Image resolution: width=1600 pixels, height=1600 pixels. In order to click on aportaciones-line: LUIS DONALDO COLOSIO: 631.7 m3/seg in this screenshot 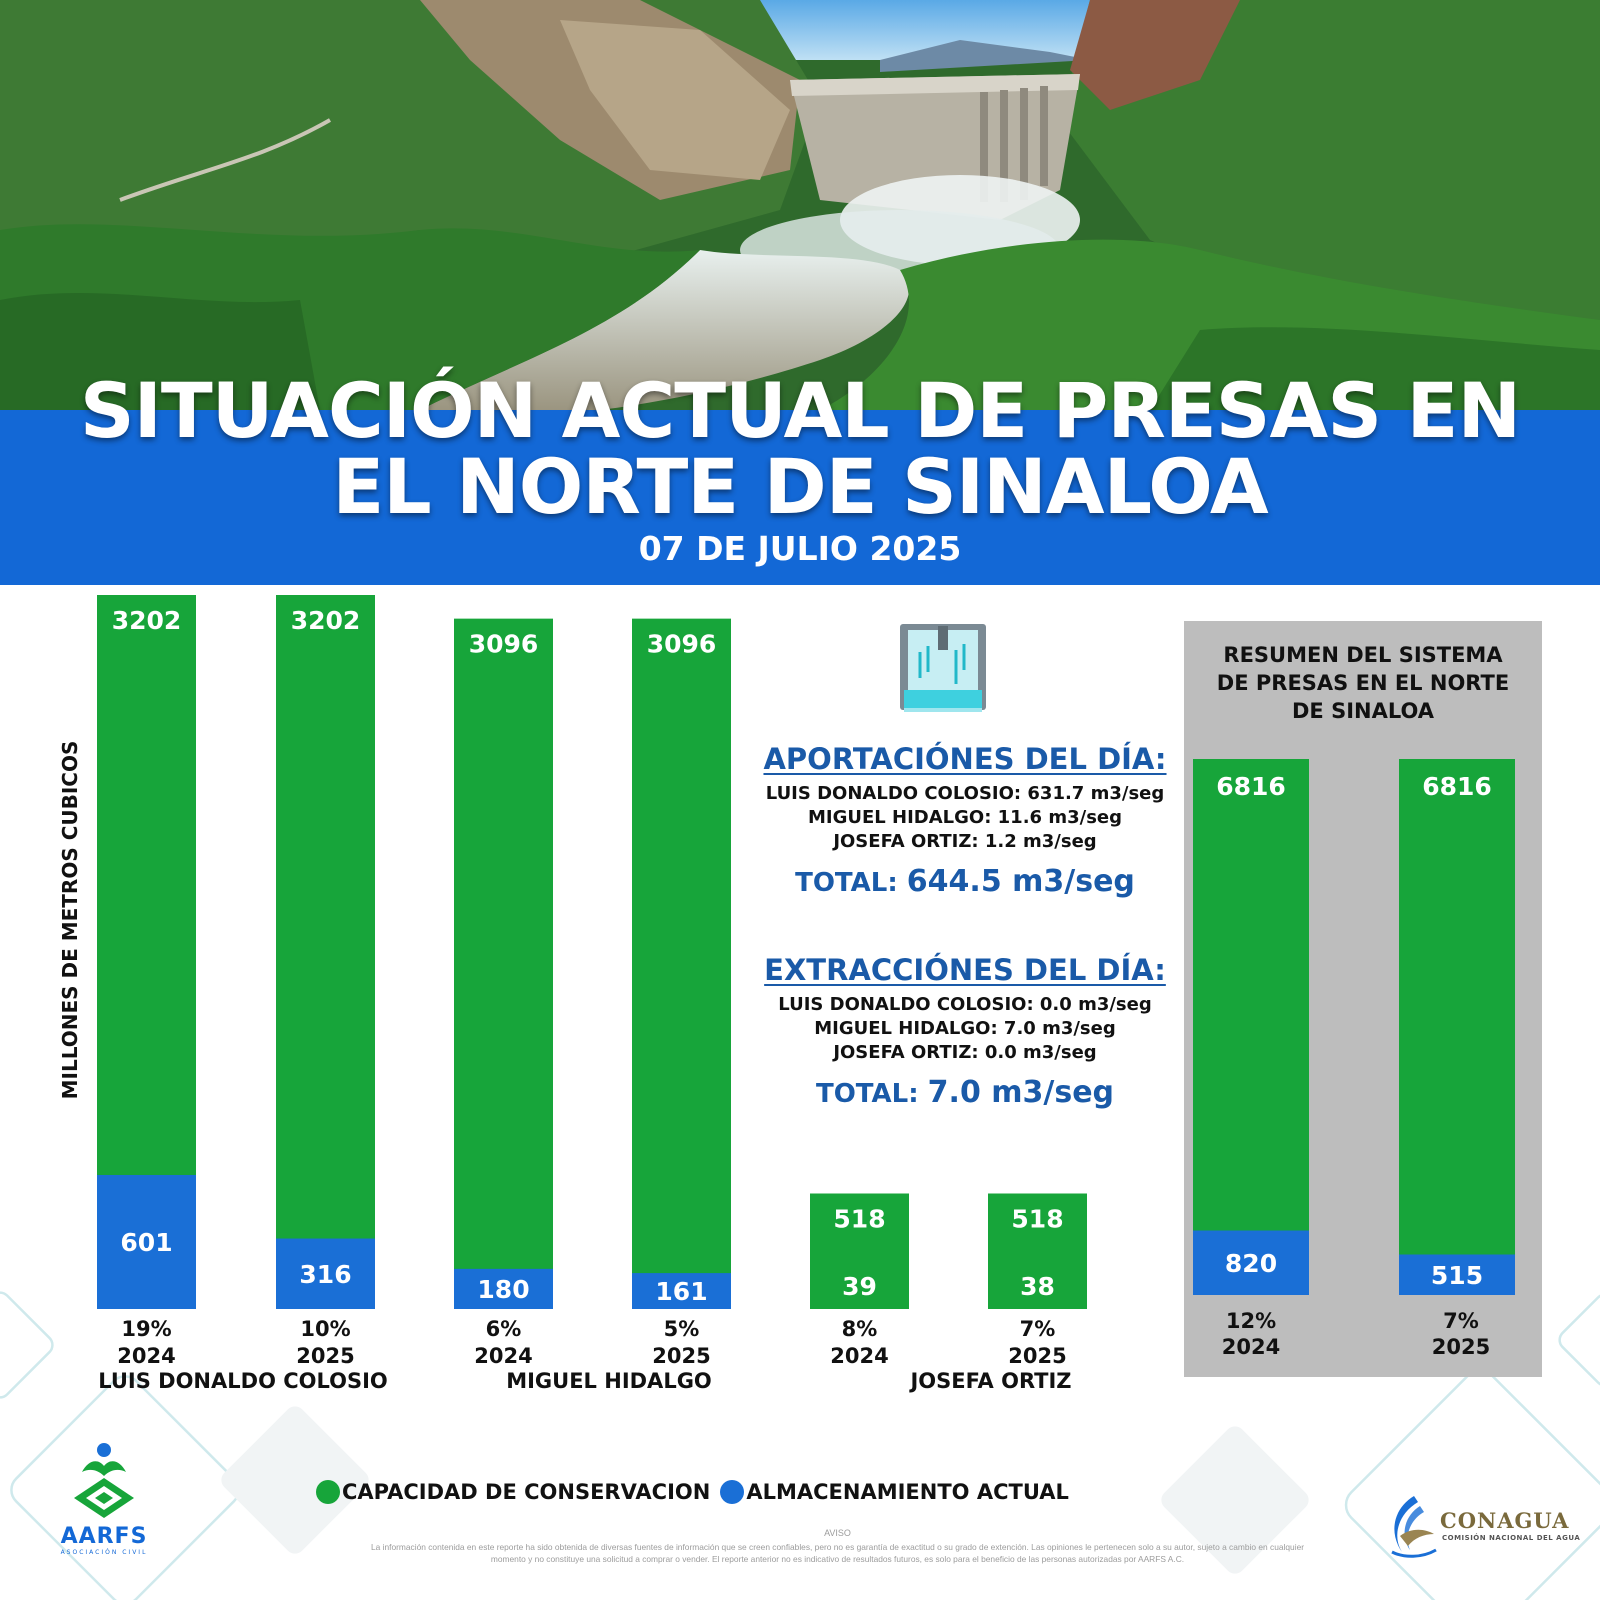, I will do `click(965, 793)`.